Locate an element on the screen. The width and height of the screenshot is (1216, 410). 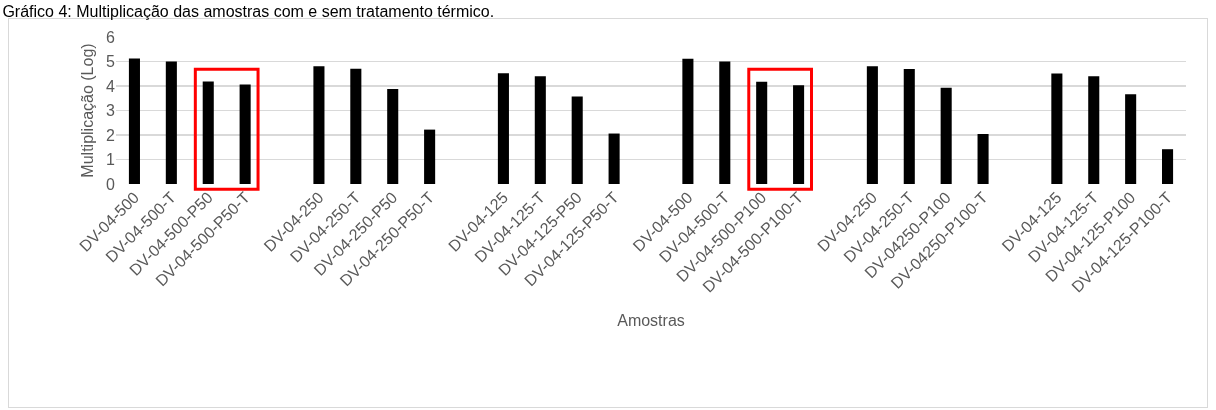
y-tick-label: 6 is located at coordinates (111, 37).